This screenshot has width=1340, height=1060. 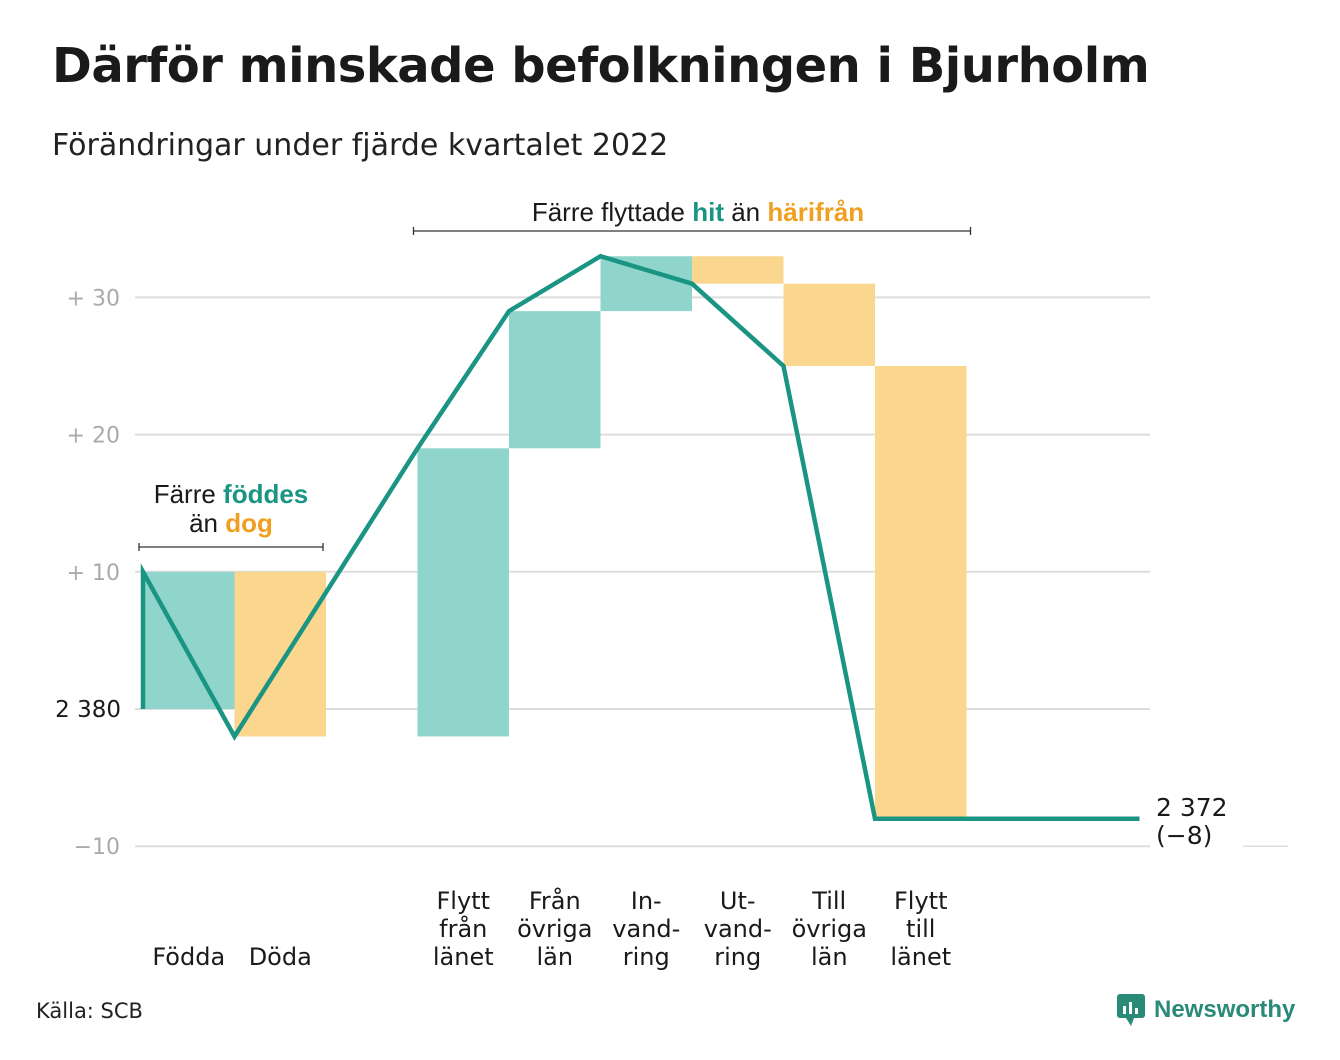 What do you see at coordinates (555, 900) in the screenshot?
I see `category-label: Från` at bounding box center [555, 900].